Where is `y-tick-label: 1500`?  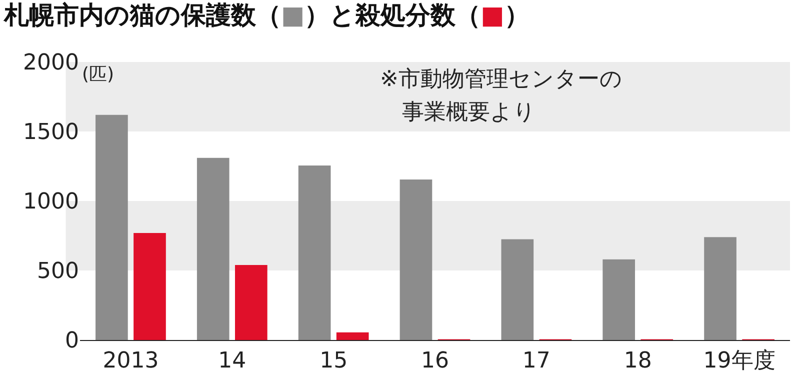 y-tick-label: 1500 is located at coordinates (51, 133).